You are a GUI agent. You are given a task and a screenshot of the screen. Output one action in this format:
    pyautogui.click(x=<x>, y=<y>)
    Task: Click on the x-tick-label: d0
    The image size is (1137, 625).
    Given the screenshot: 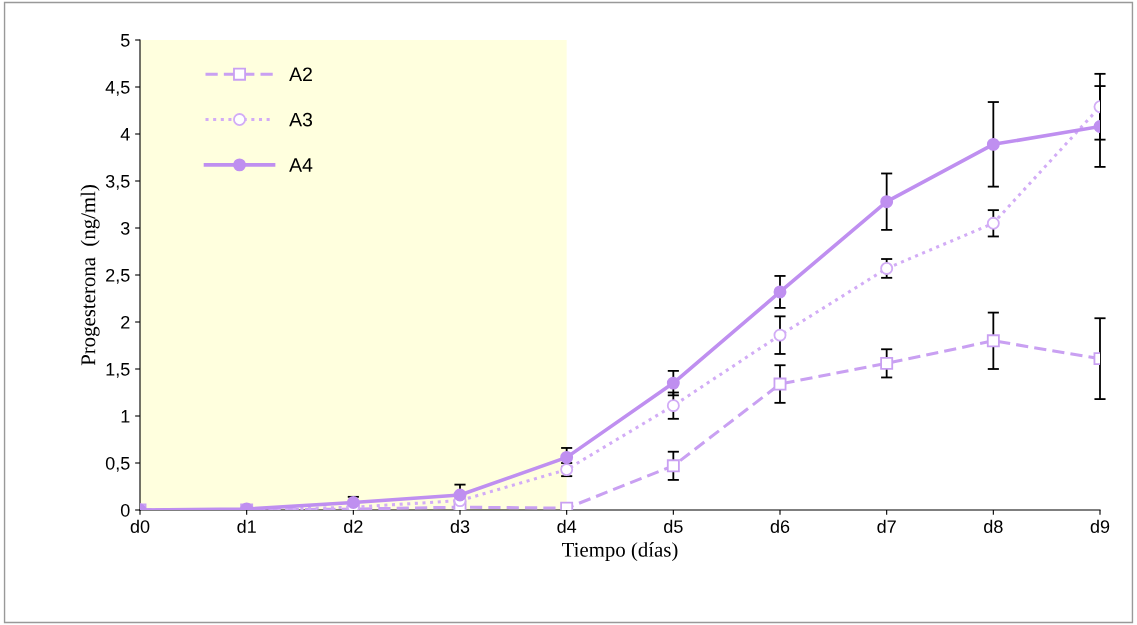 What is the action you would take?
    pyautogui.click(x=140, y=526)
    